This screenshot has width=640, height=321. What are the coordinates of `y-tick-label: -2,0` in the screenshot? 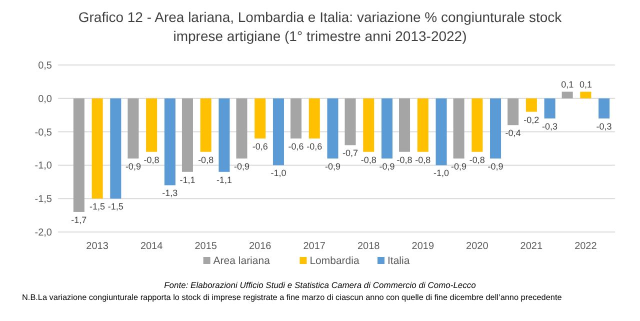 It's located at (43, 233).